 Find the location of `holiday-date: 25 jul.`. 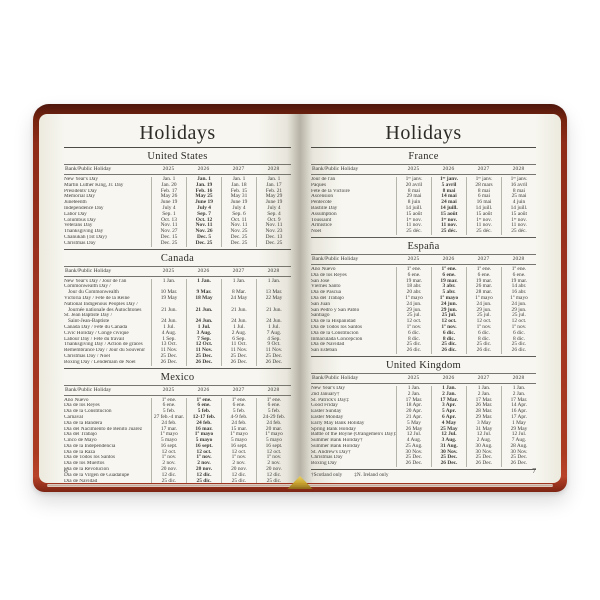

holiday-date: 25 jul. is located at coordinates (448, 316).